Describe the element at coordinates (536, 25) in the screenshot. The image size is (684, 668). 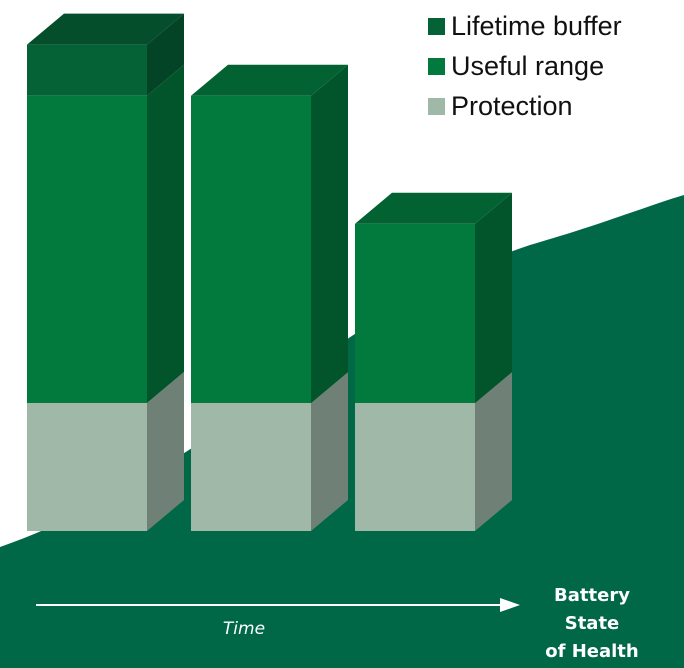
I see `legend-label: Lifetime buffer` at that location.